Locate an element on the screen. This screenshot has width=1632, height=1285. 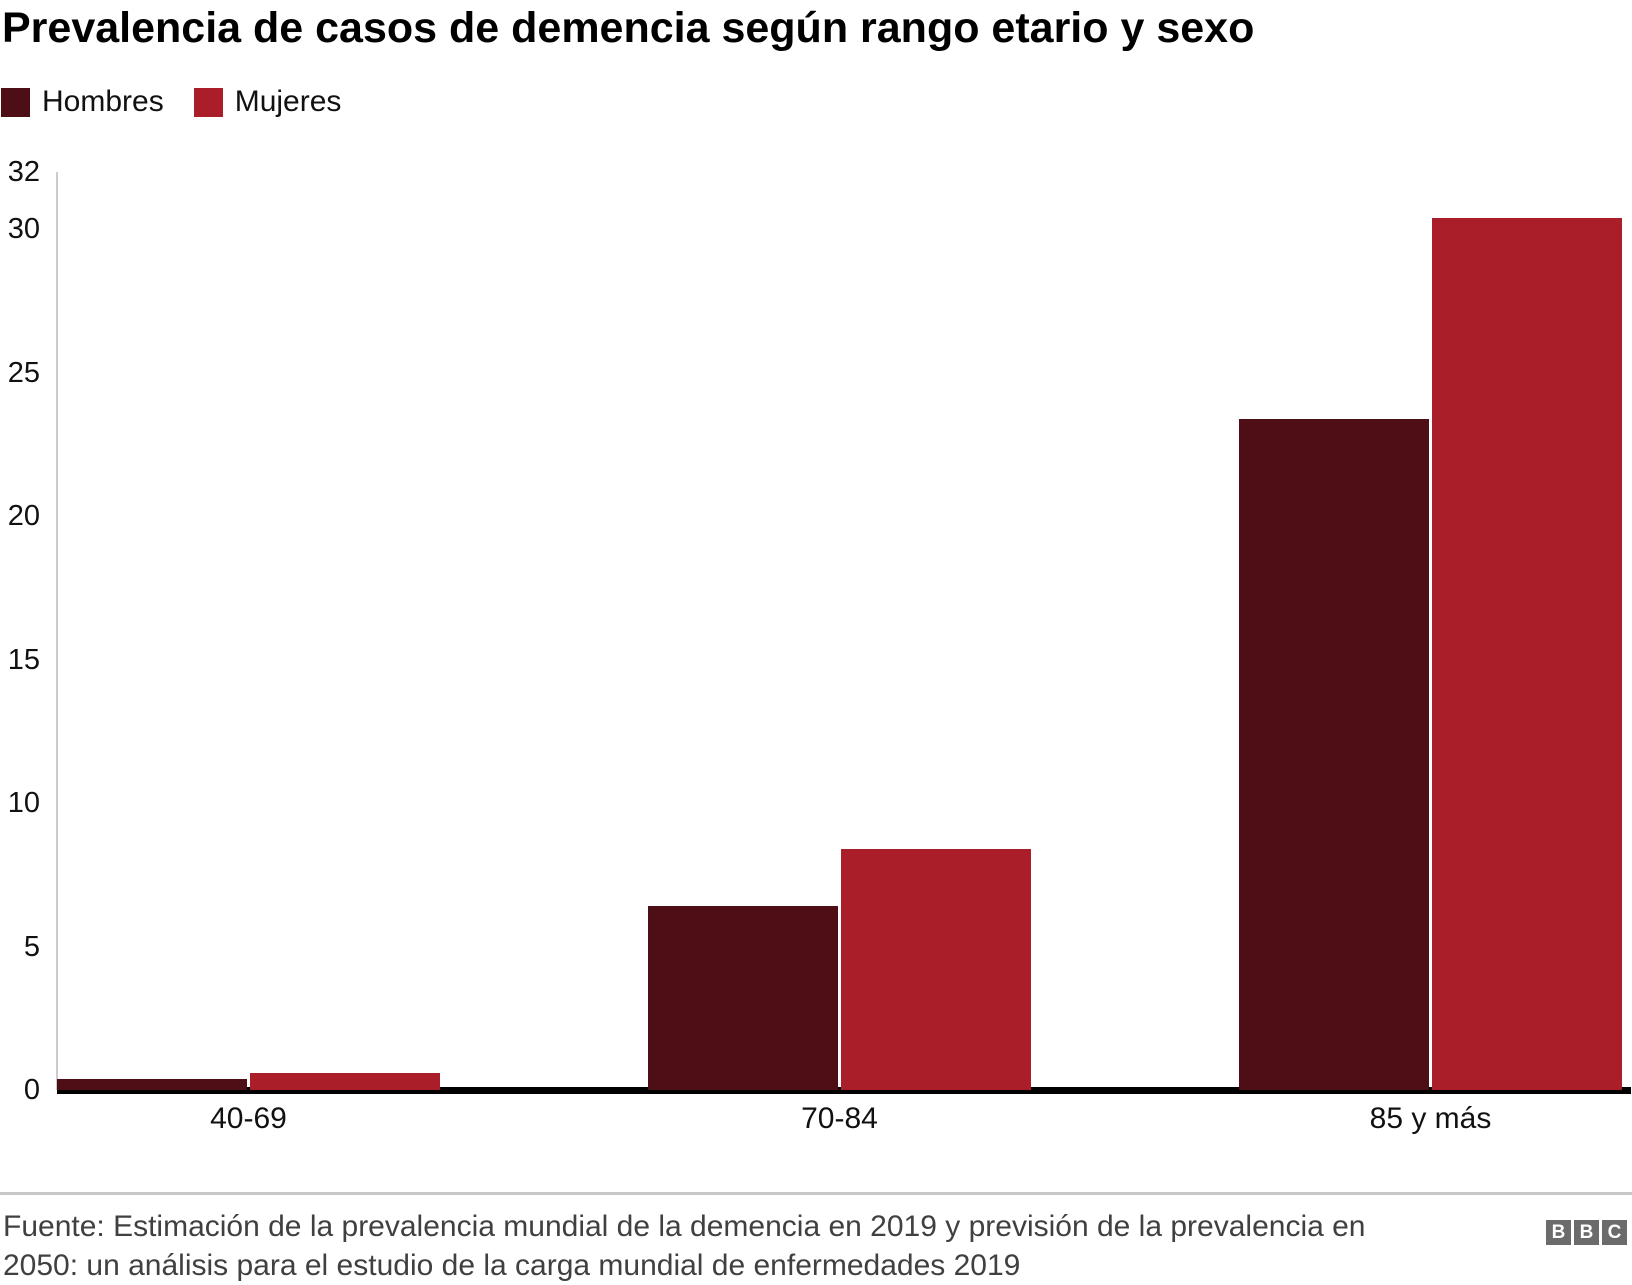
legend-label-mujeres: Mujeres is located at coordinates (288, 101).